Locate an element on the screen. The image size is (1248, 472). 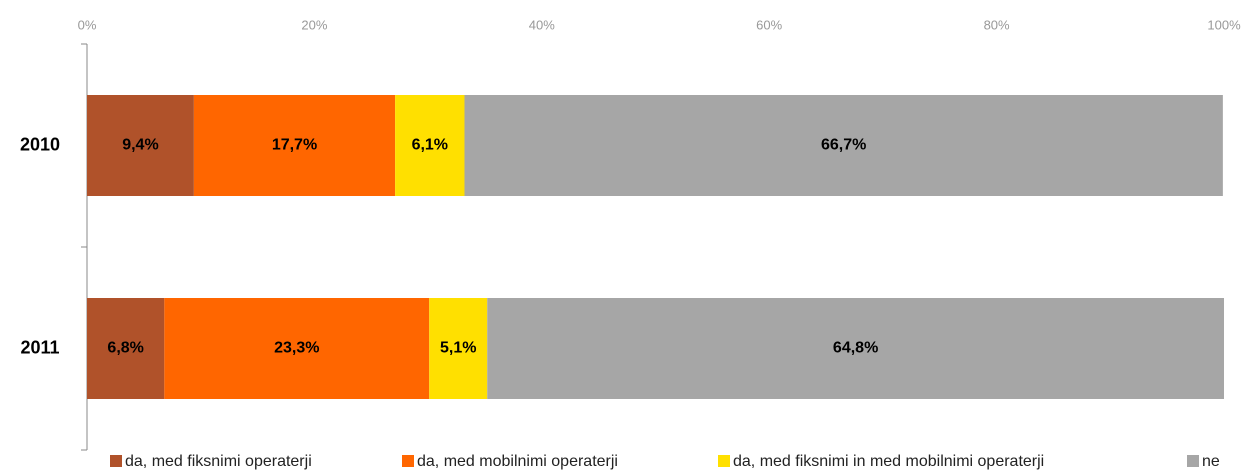
x-tick-label: 60% is located at coordinates (769, 24).